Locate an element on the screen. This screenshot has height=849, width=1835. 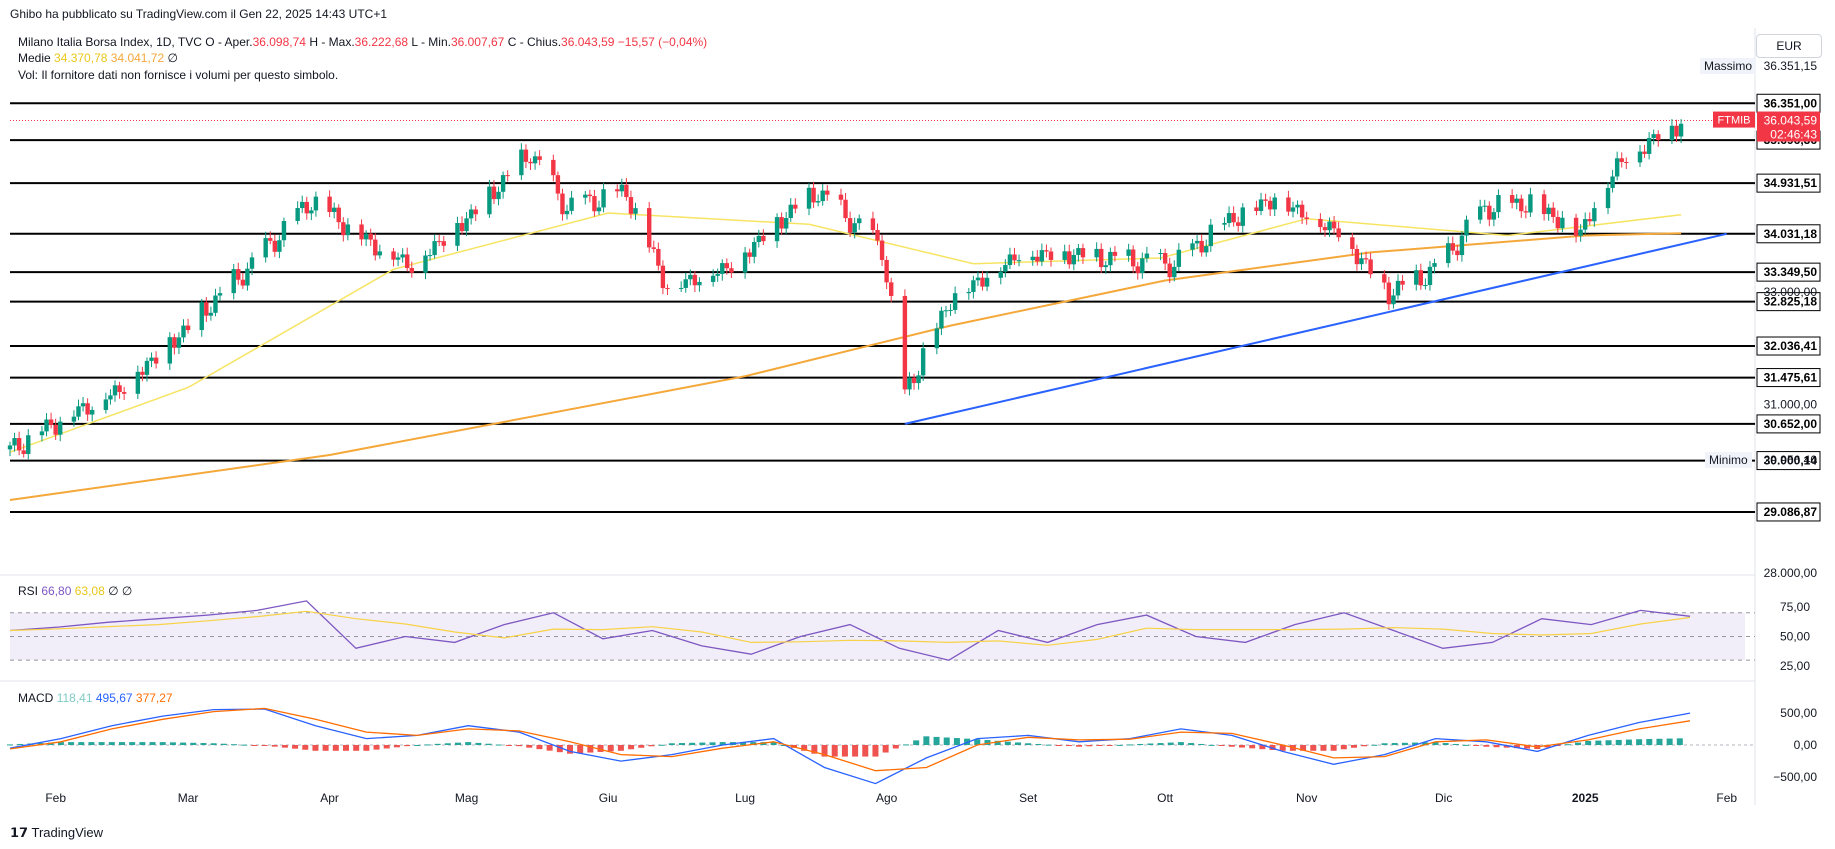
rsi-extra: ∅ ∅ is located at coordinates (120, 591).